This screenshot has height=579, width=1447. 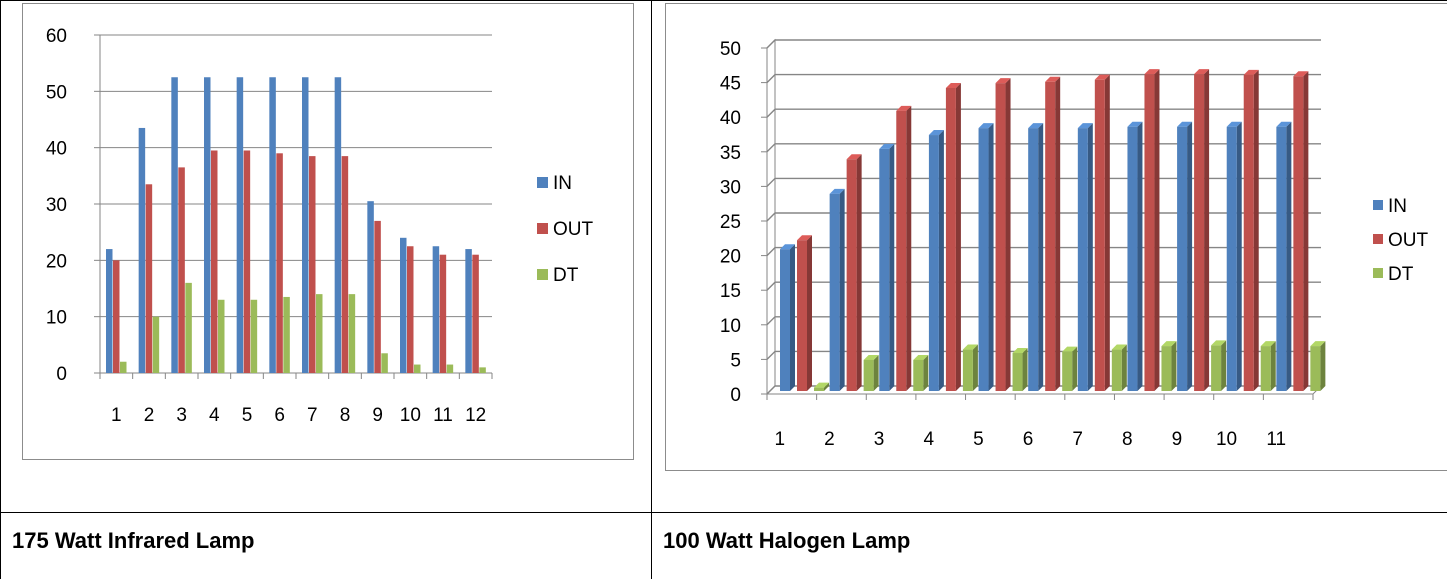 What do you see at coordinates (56, 318) in the screenshot?
I see `y-tick-label: 10` at bounding box center [56, 318].